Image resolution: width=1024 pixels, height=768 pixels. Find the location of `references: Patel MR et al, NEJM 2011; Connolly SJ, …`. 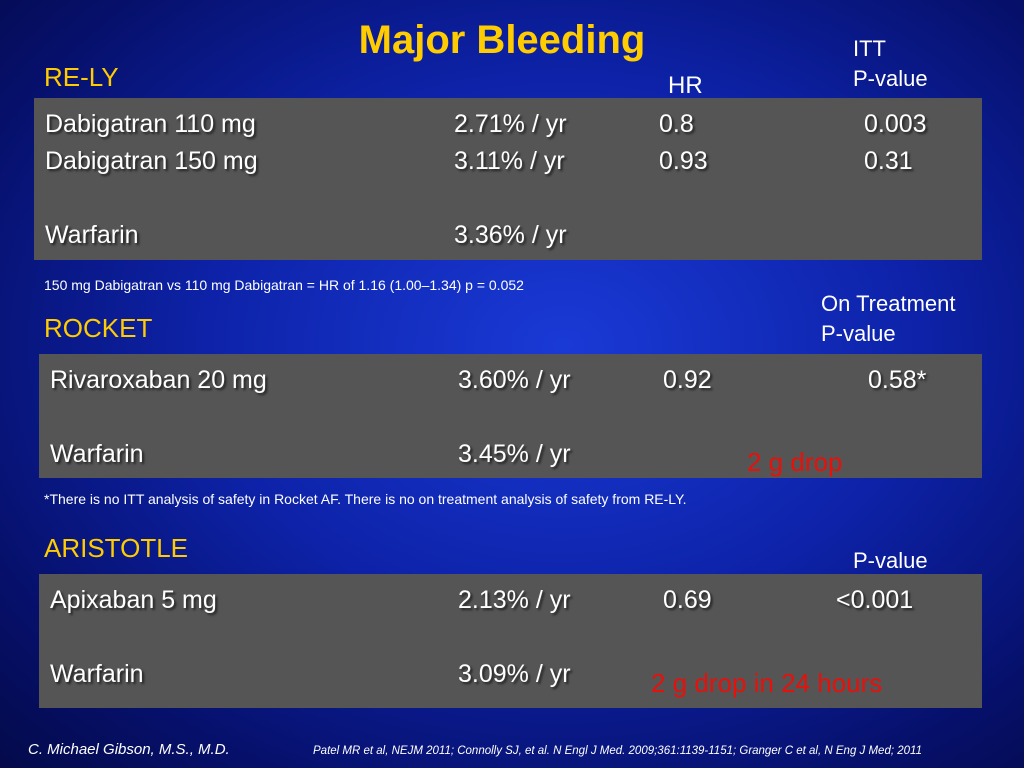

references: Patel MR et al, NEJM 2011; Connolly SJ, … is located at coordinates (617, 751).